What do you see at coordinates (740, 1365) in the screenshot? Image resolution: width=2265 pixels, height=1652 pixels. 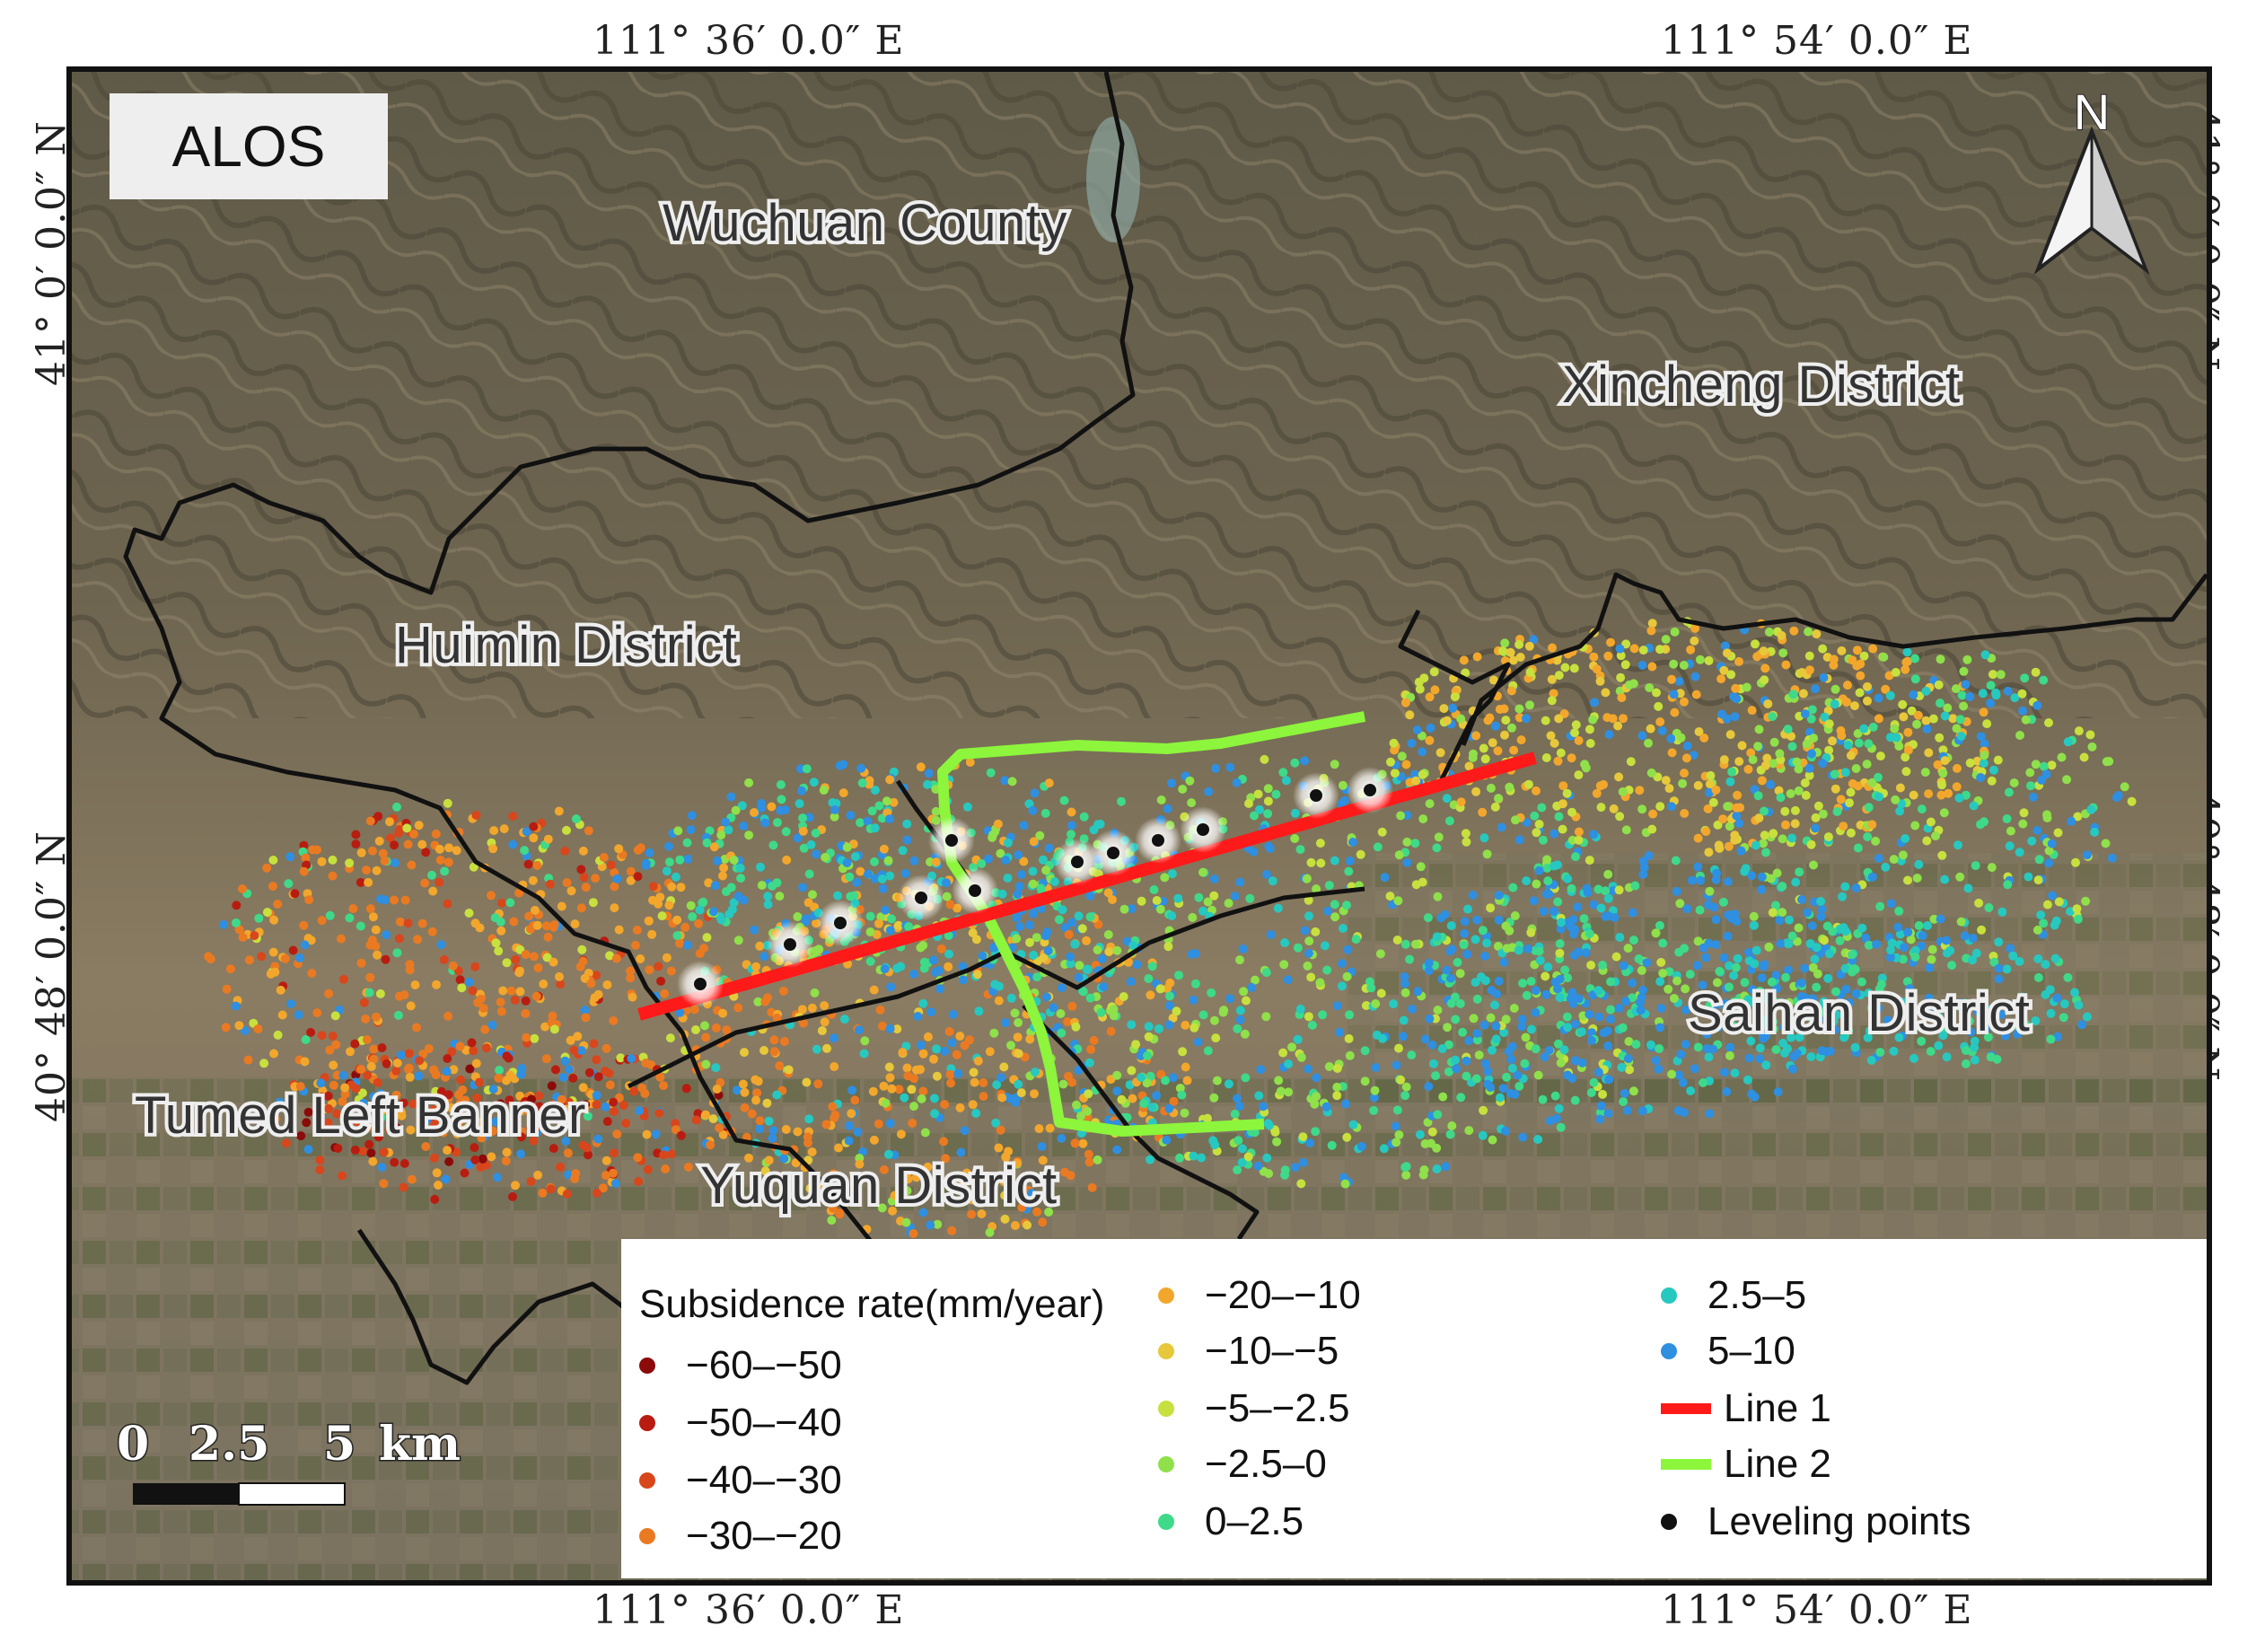 I see `legend-item-class-1: −60–−50` at bounding box center [740, 1365].